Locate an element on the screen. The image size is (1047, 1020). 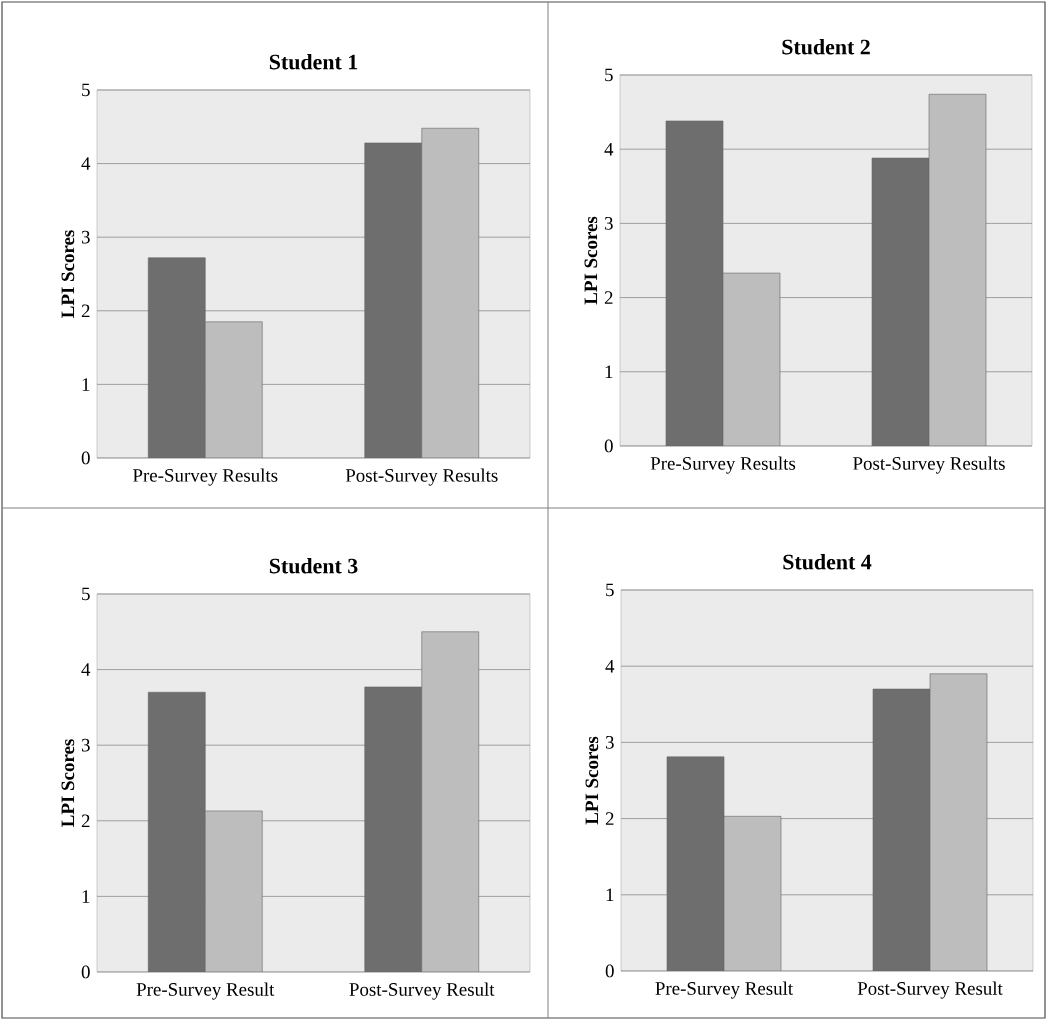
chart-title: Student 3 is located at coordinates (313, 566).